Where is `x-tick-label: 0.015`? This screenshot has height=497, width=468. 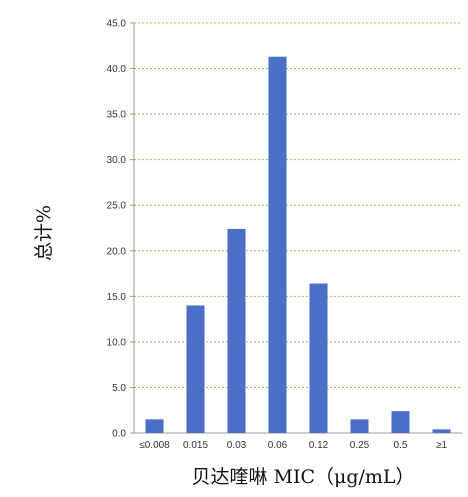 x-tick-label: 0.015 is located at coordinates (195, 445).